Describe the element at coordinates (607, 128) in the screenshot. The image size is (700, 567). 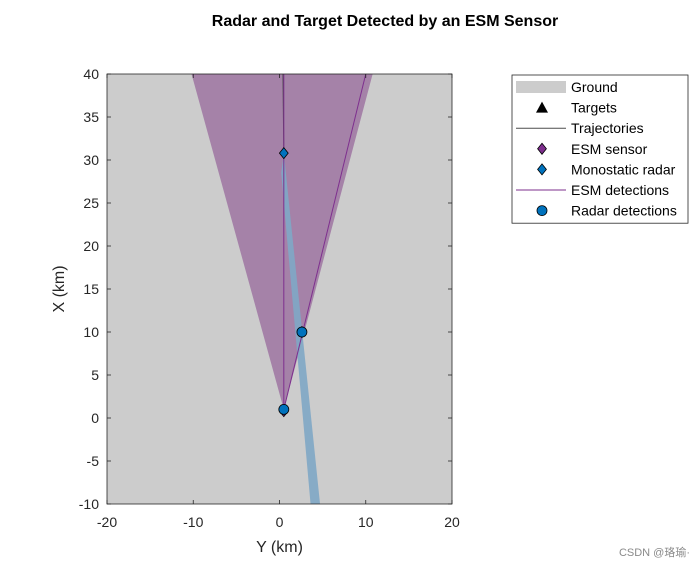
I see `legend-label: Trajectories` at that location.